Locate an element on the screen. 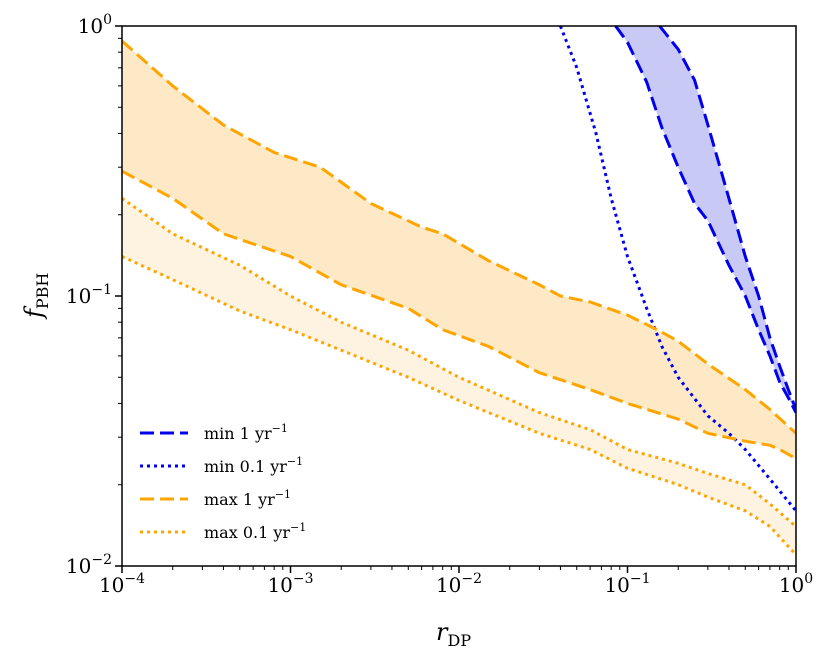 The image size is (830, 659). y-tick-label-1: 10⁻¹ is located at coordinates (89, 295).